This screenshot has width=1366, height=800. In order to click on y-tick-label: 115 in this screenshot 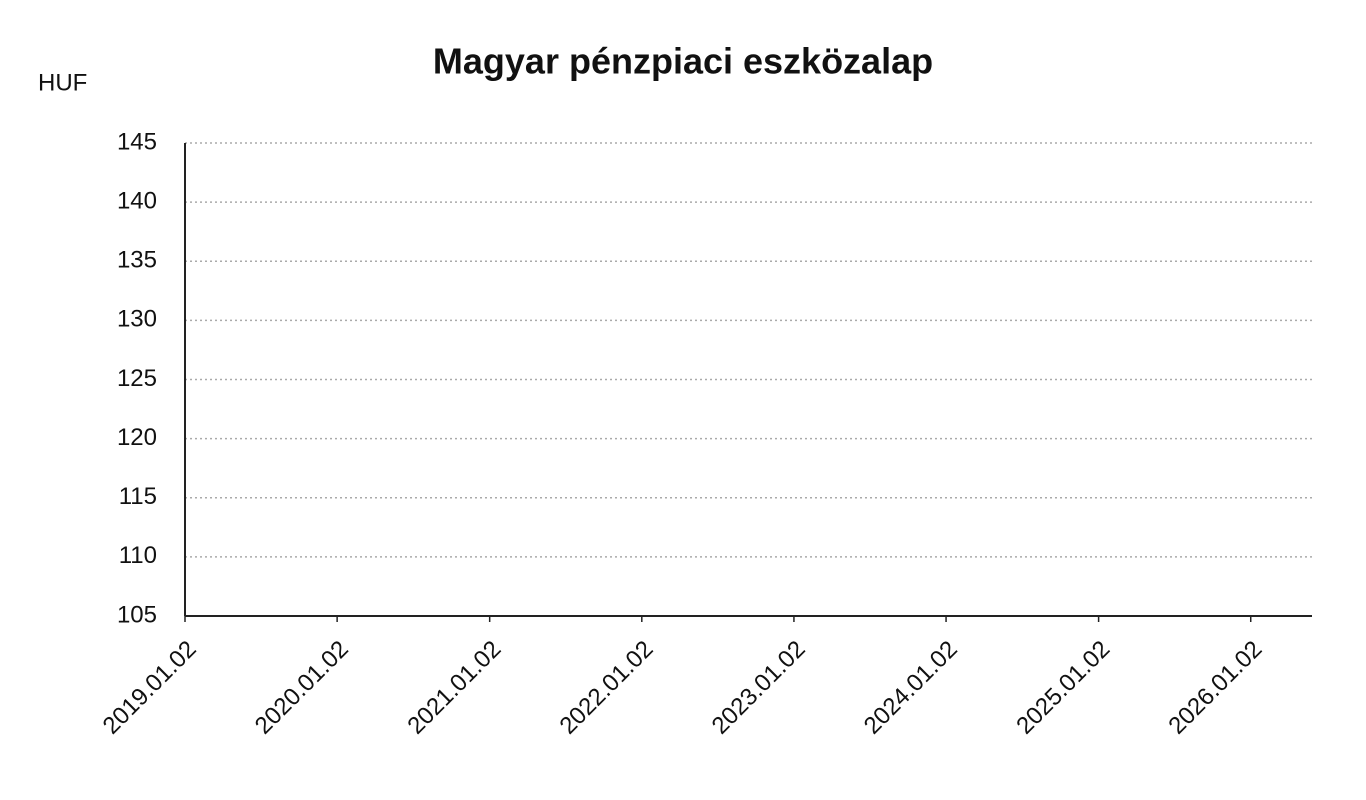, I will do `click(138, 496)`.